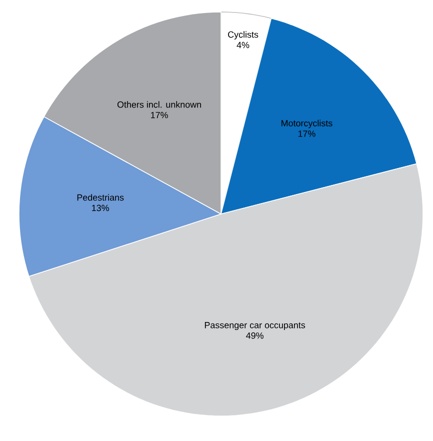 The height and width of the screenshot is (441, 433). What do you see at coordinates (255, 335) in the screenshot?
I see `data-label: 49%` at bounding box center [255, 335].